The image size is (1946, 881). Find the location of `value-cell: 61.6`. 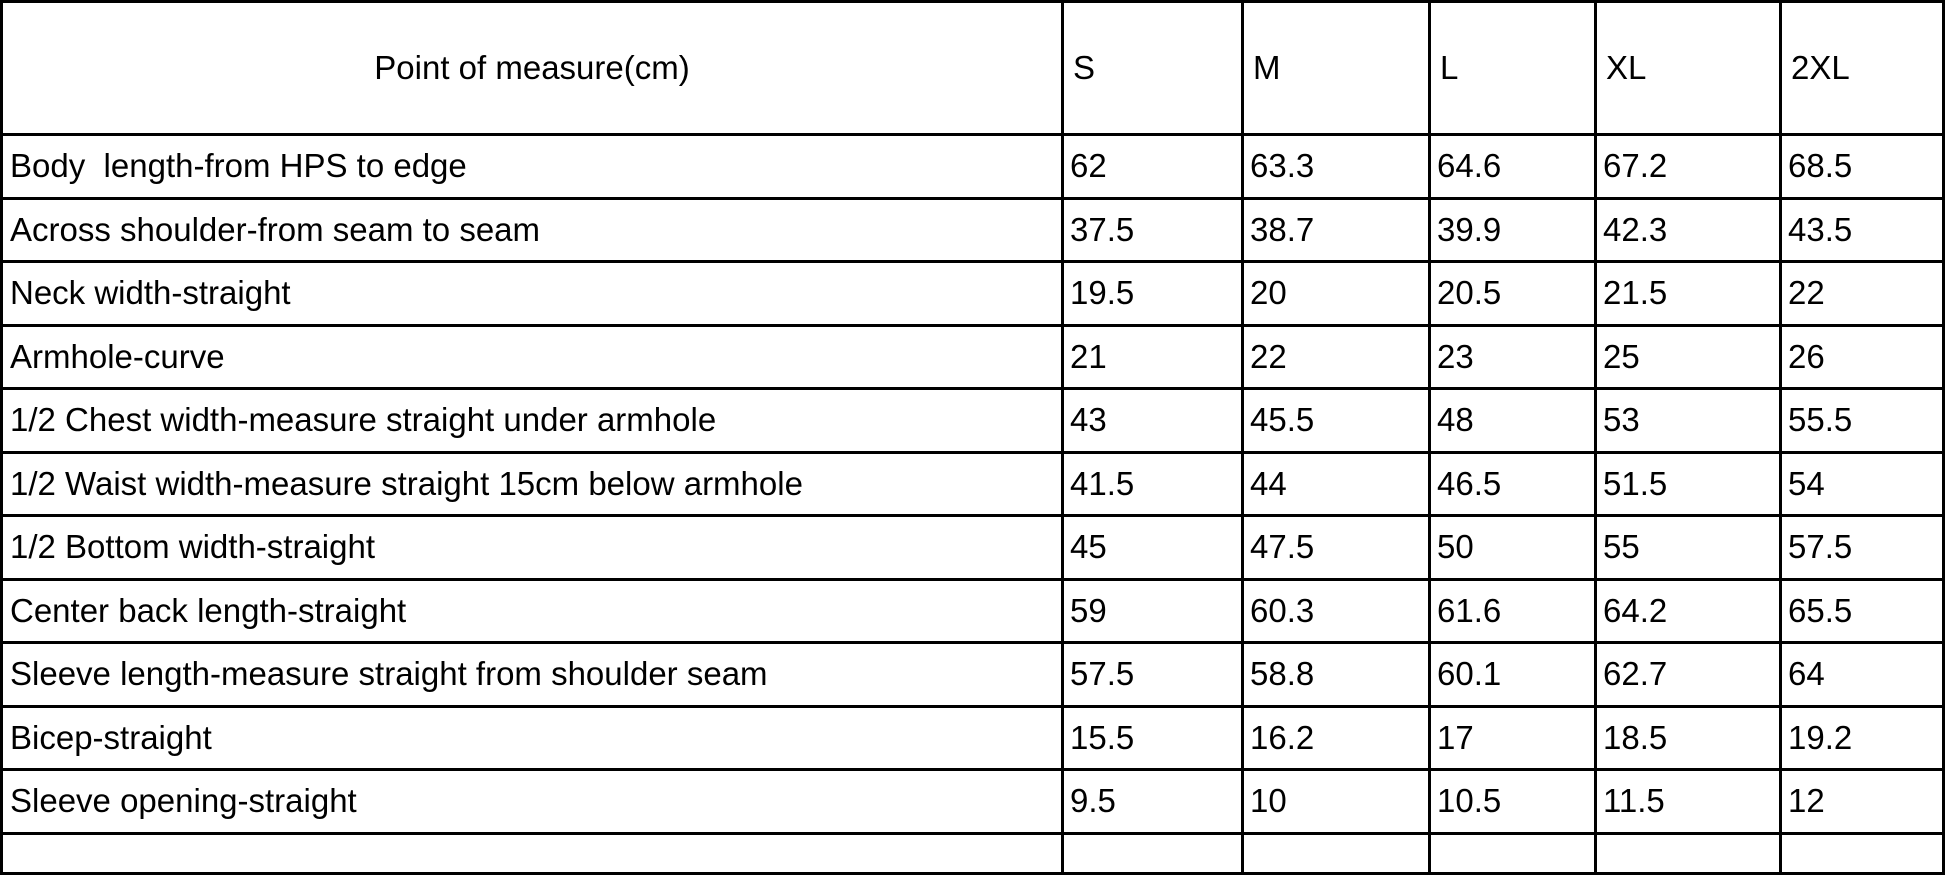

value-cell: 61.6 is located at coordinates (1512, 610).